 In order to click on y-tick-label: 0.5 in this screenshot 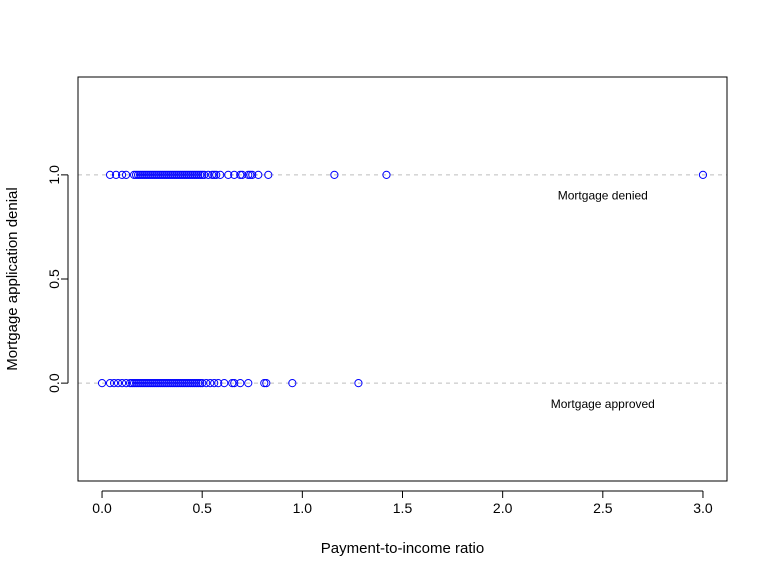, I will do `click(54, 279)`.